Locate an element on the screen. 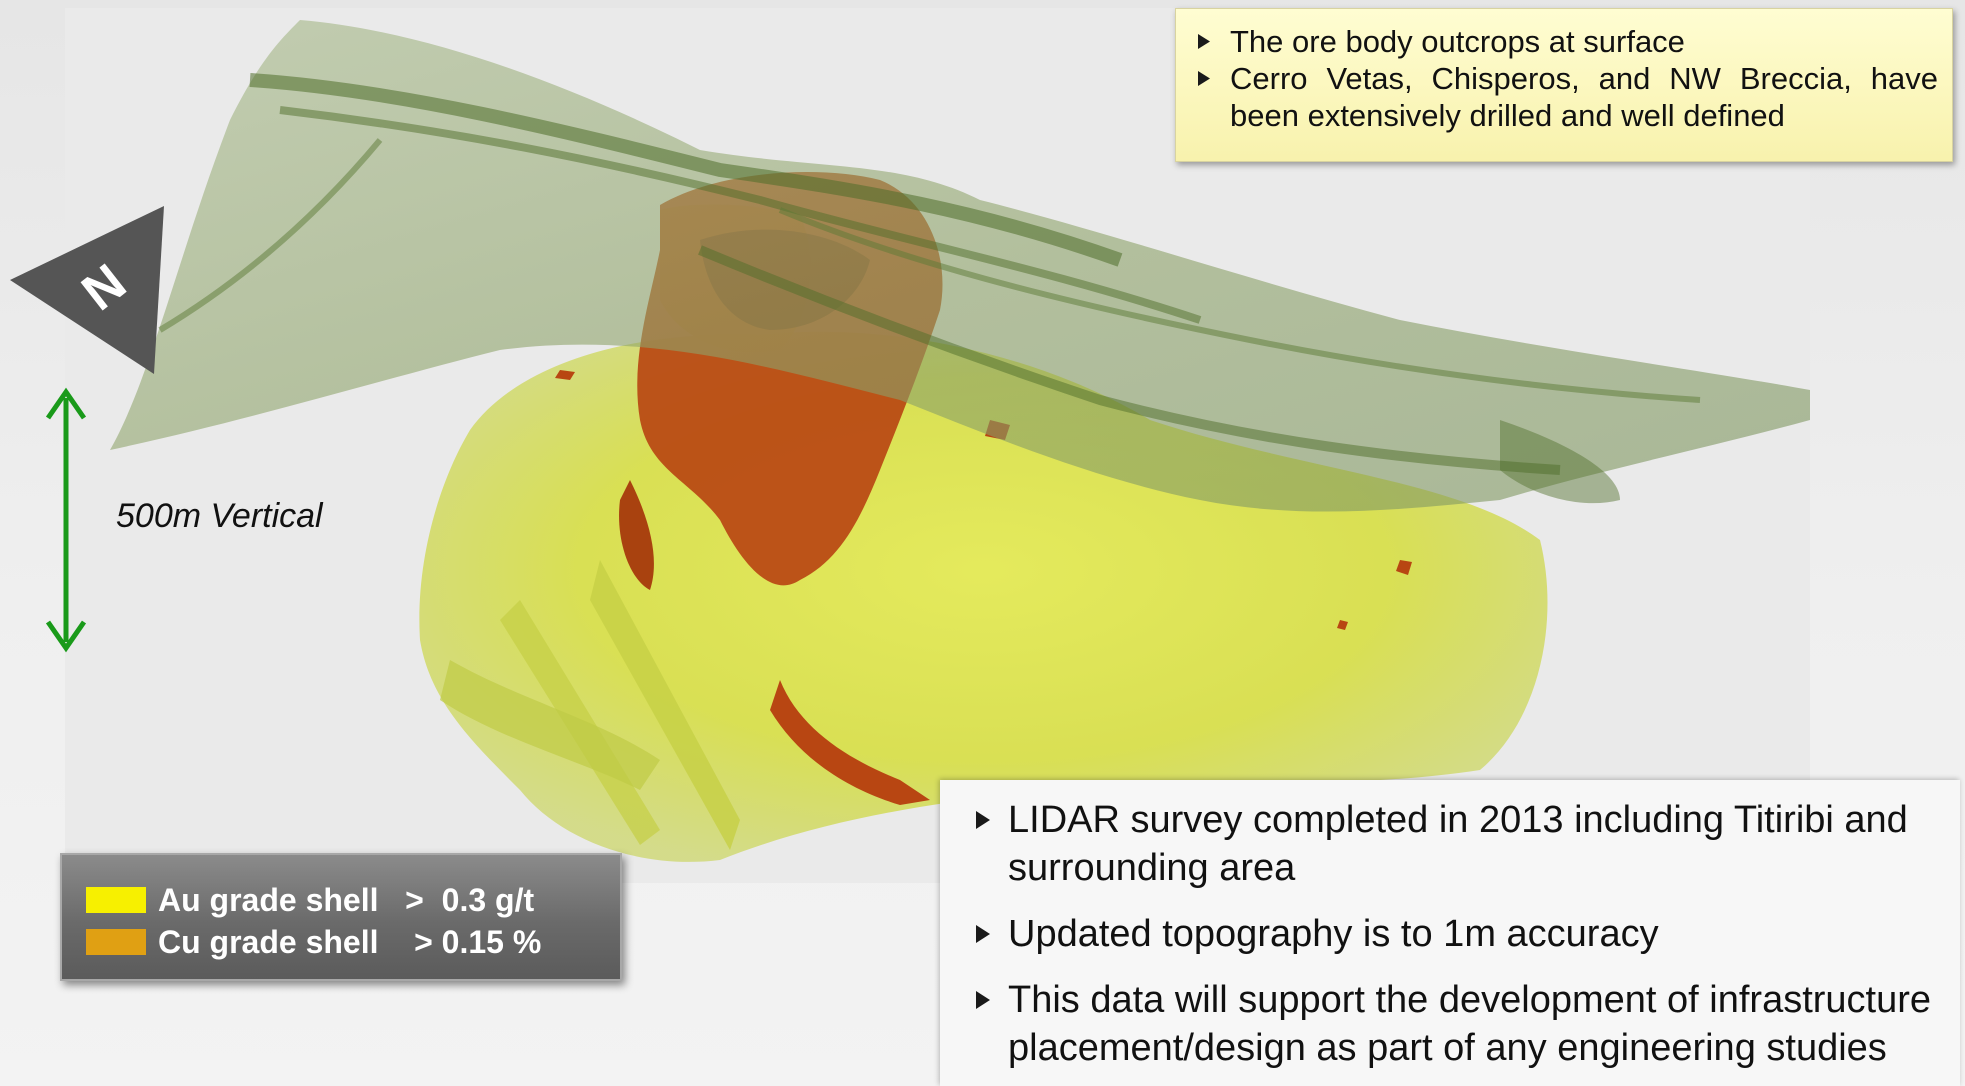 This screenshot has width=1965, height=1086. legend-item-au: Au grade shell > 0.3 g/t is located at coordinates (353, 900).